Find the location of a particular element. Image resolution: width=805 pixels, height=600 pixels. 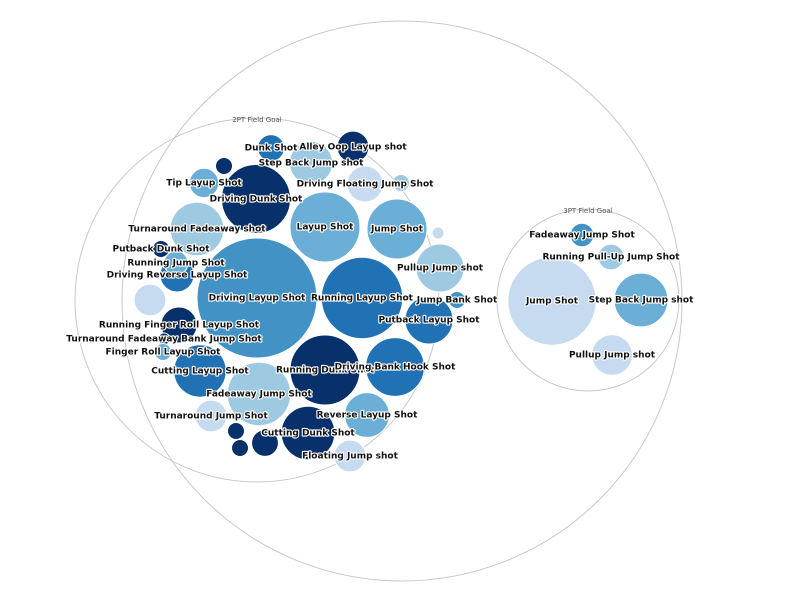

bubble-reverse-layup-shot is located at coordinates (367, 415).